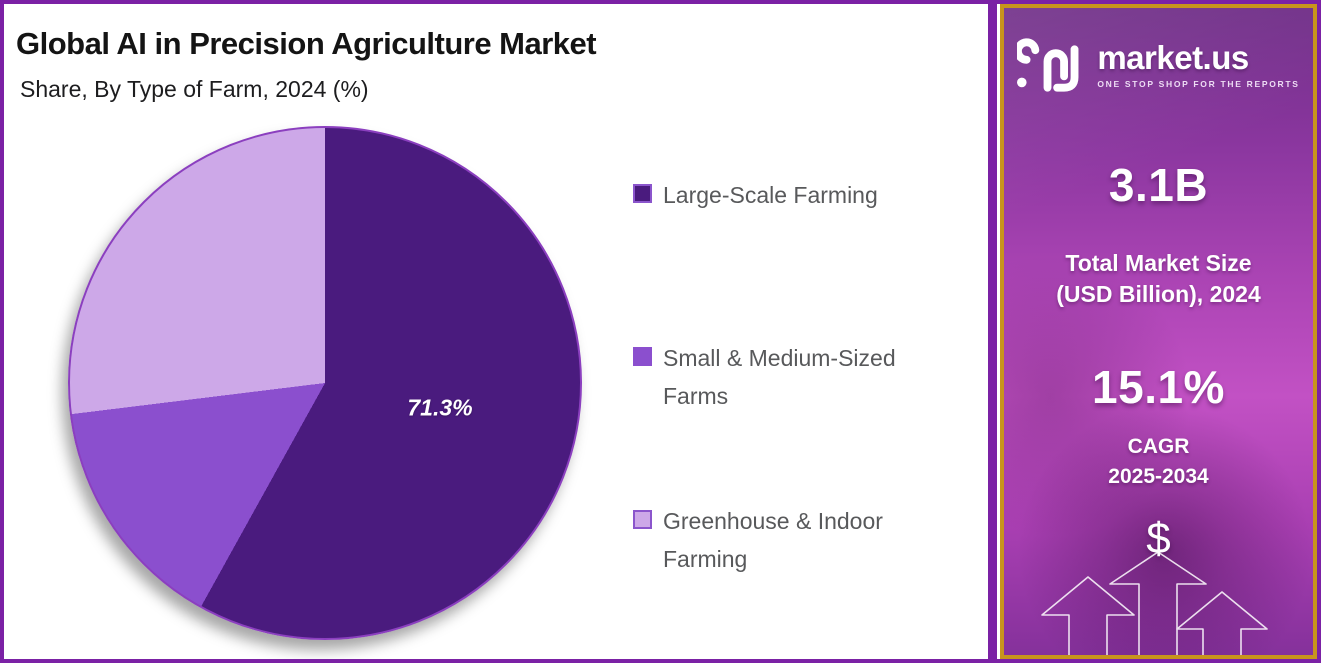  I want to click on brand-tagline: ONE STOP SHOP FOR THE REPORTS, so click(1198, 84).